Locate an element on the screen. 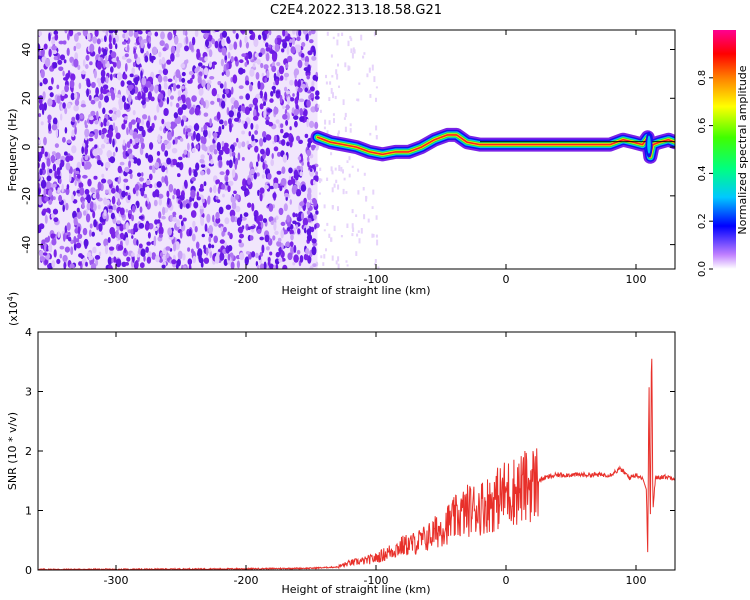 The height and width of the screenshot is (600, 750). colorbar-tick-label: 0.8 is located at coordinates (702, 78).